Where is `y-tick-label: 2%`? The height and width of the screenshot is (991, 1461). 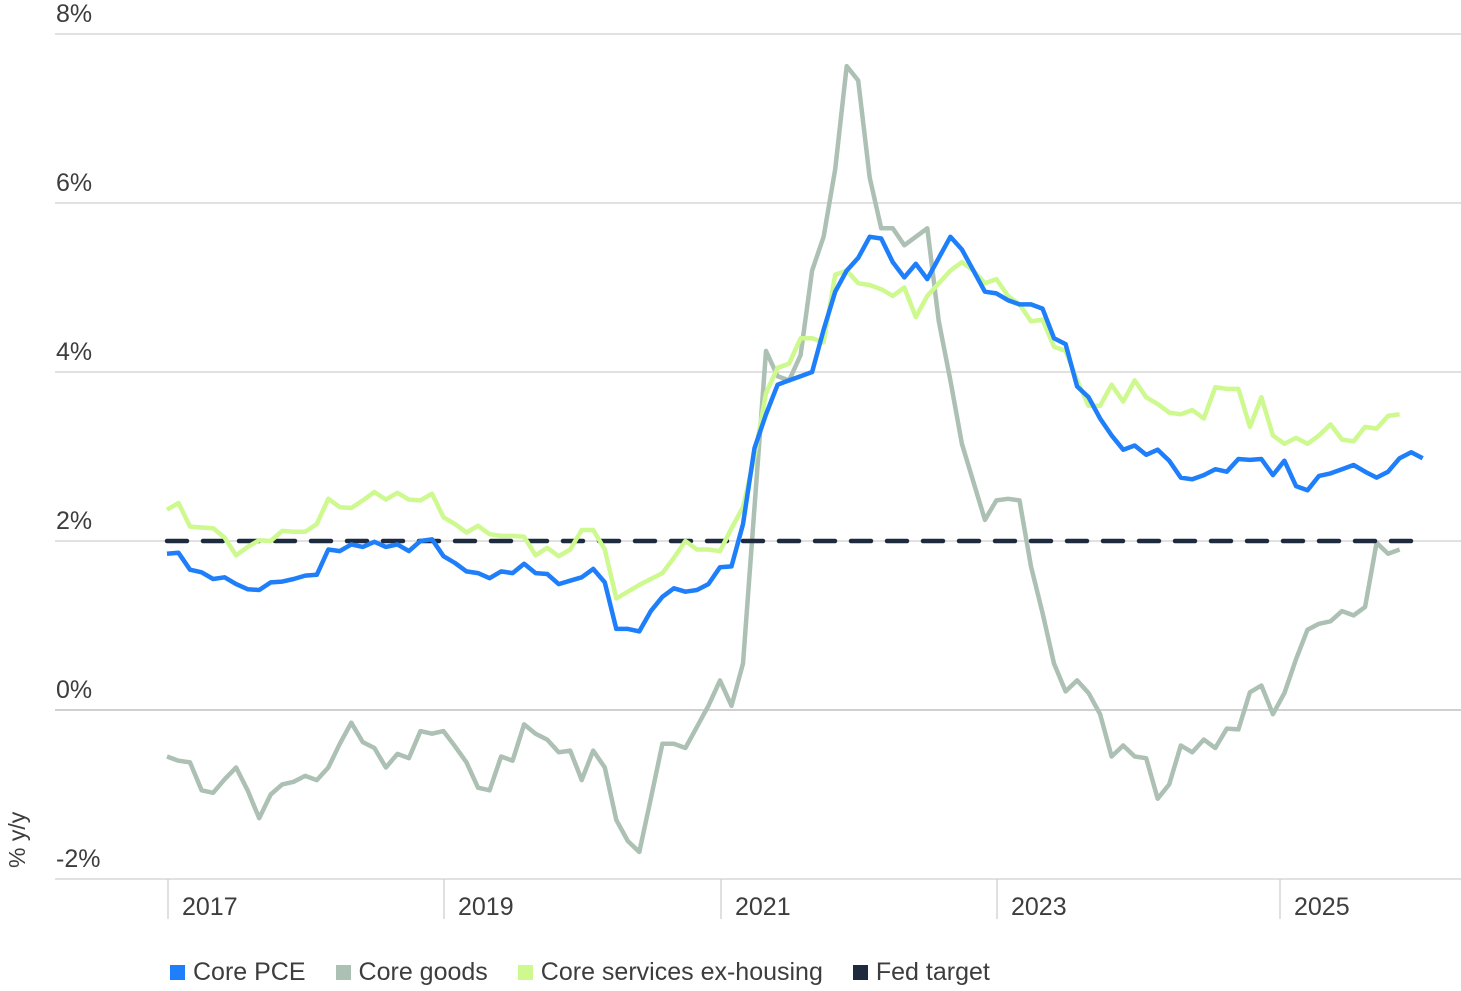
y-tick-label: 2% is located at coordinates (74, 521).